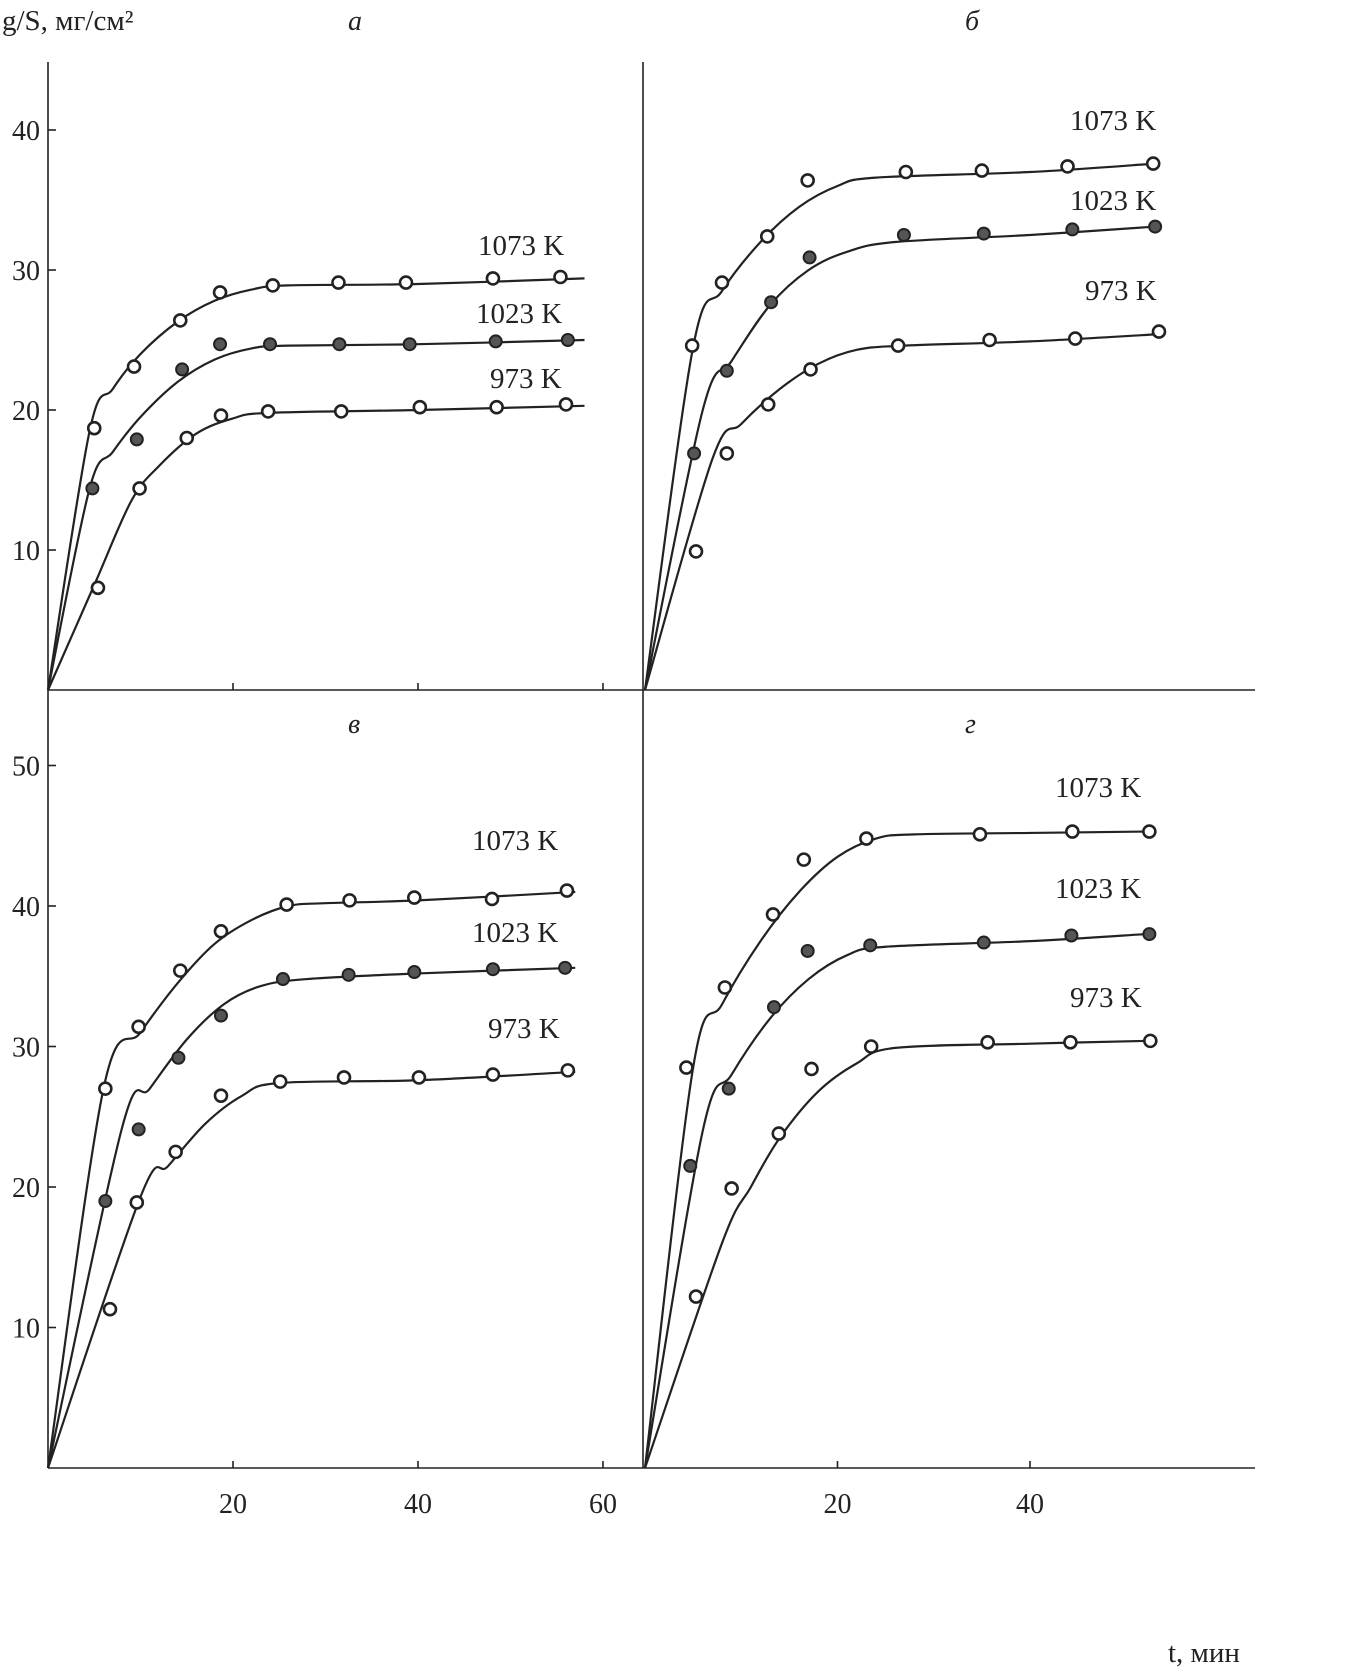  What do you see at coordinates (26, 907) in the screenshot?
I see `y-tick-label: 40` at bounding box center [26, 907].